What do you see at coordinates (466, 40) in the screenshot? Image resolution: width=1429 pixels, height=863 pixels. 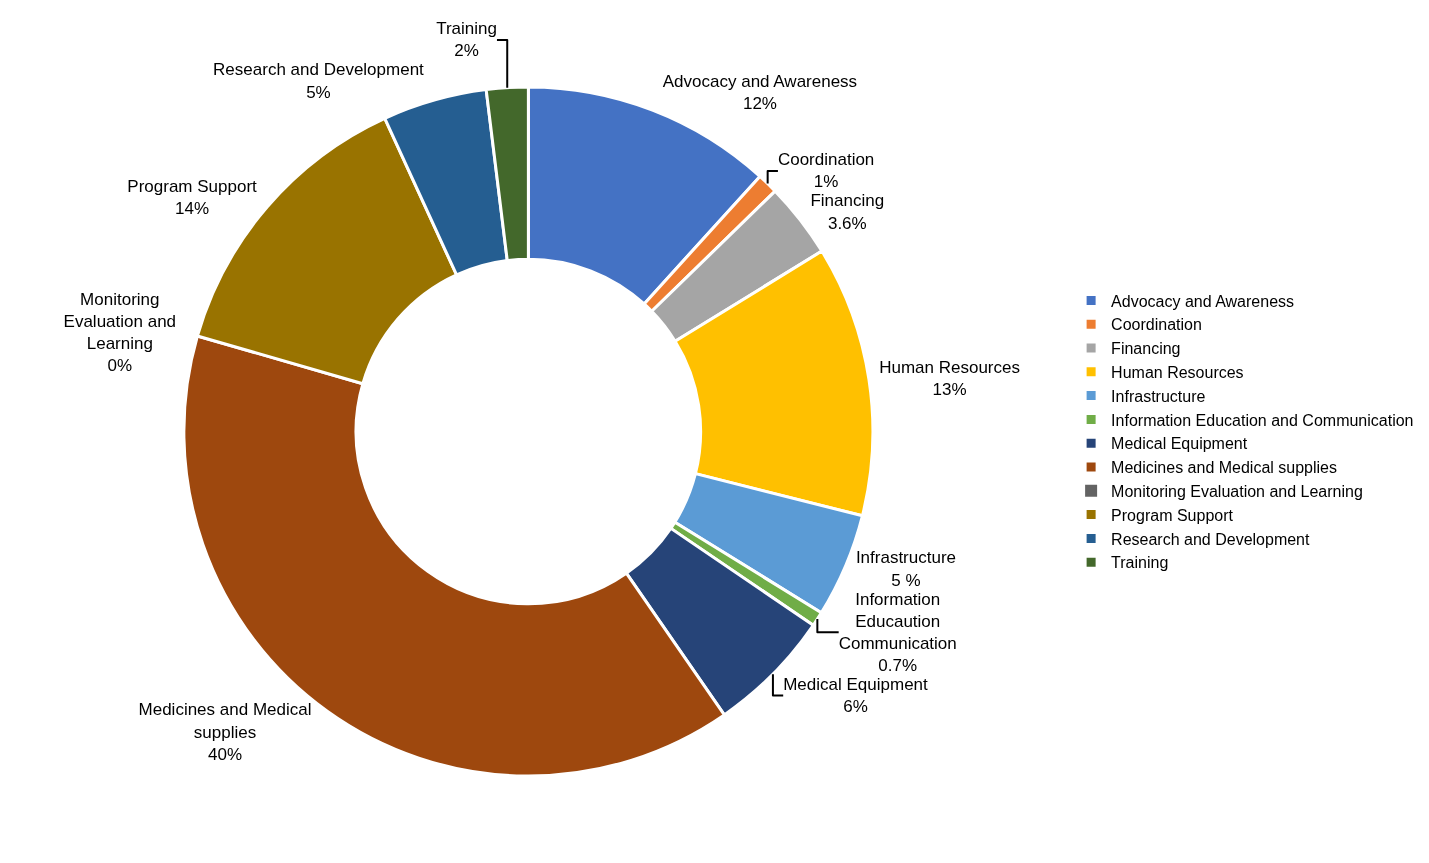 I see `data-label: Training 2%` at bounding box center [466, 40].